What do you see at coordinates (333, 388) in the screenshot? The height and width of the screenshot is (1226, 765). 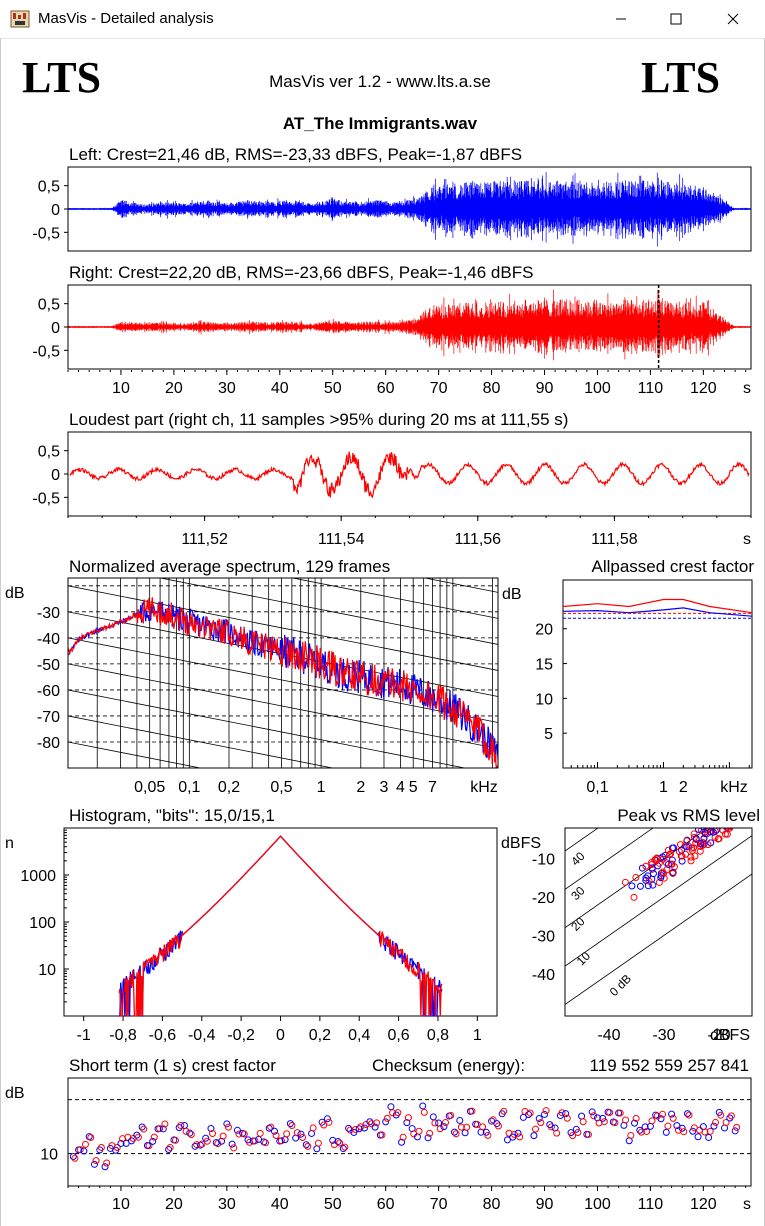 I see `right-channel-xtick-label: 50` at bounding box center [333, 388].